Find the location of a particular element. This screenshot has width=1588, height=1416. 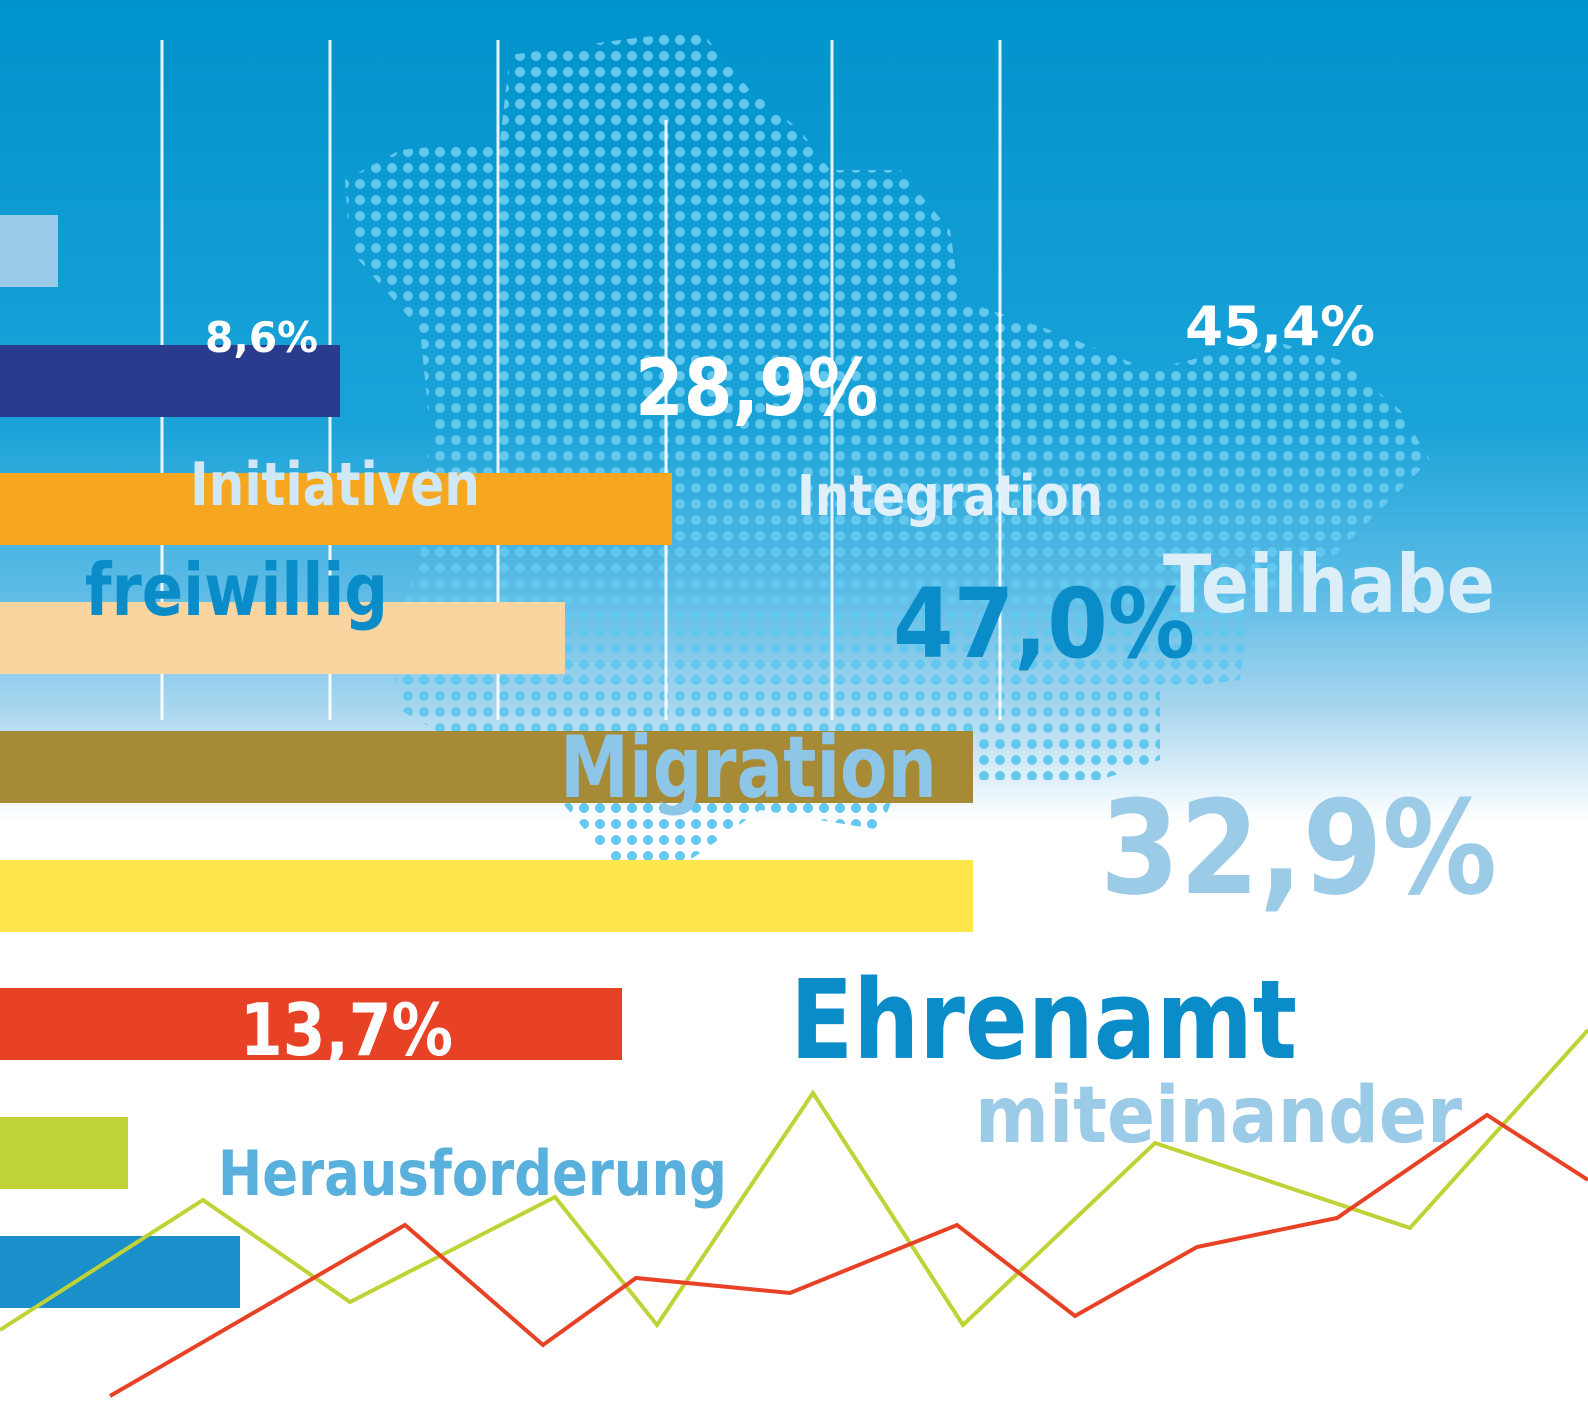

word: Migration is located at coordinates (748, 768).